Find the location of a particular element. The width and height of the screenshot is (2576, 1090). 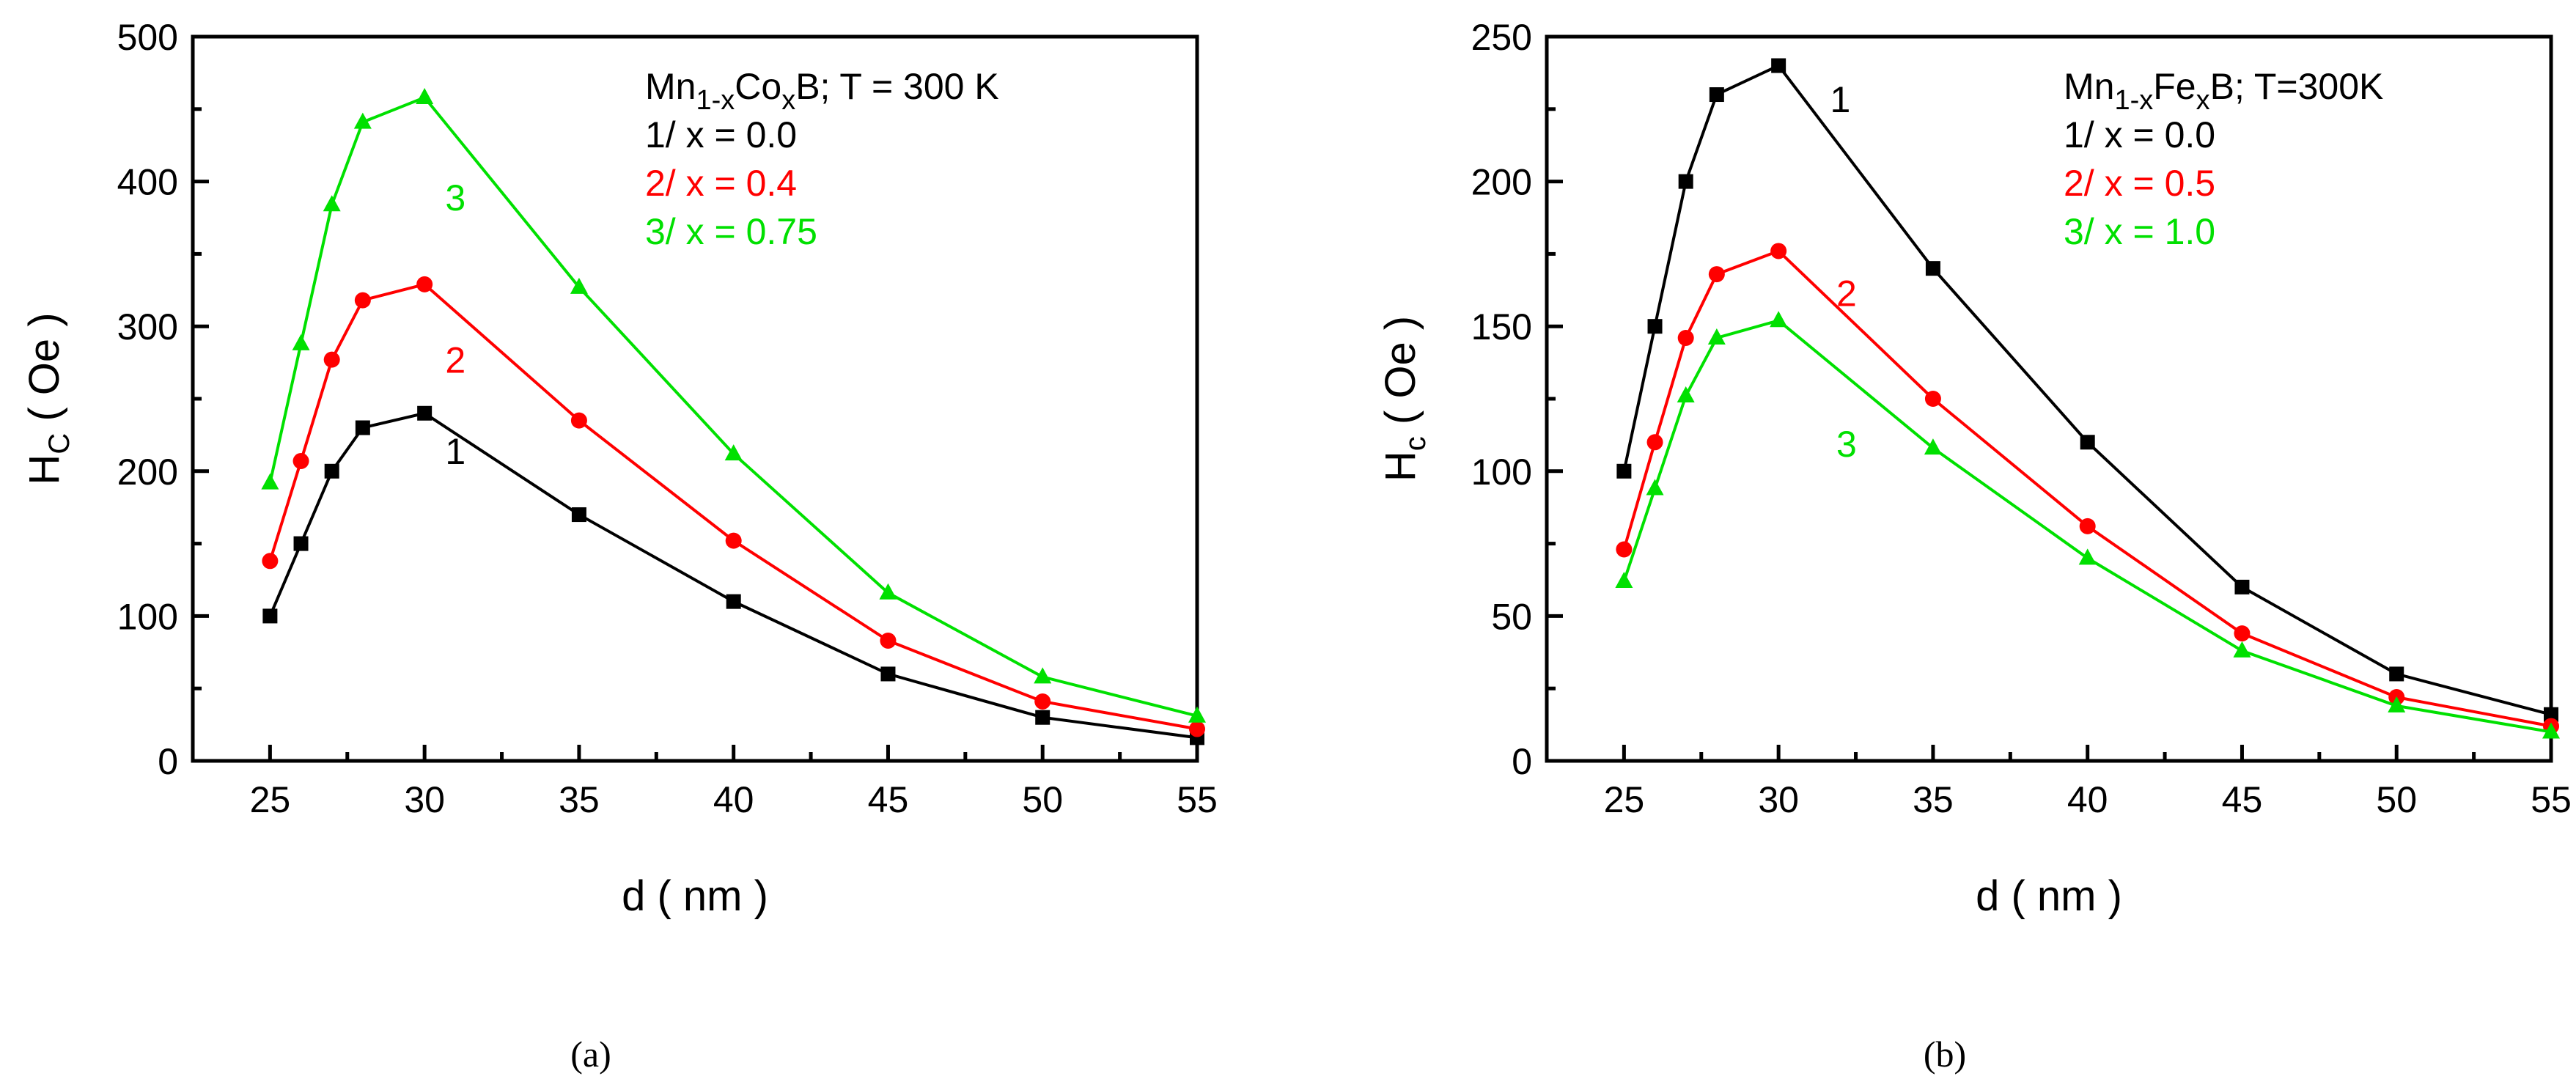

y-tick-label: 150 is located at coordinates (1501, 327).